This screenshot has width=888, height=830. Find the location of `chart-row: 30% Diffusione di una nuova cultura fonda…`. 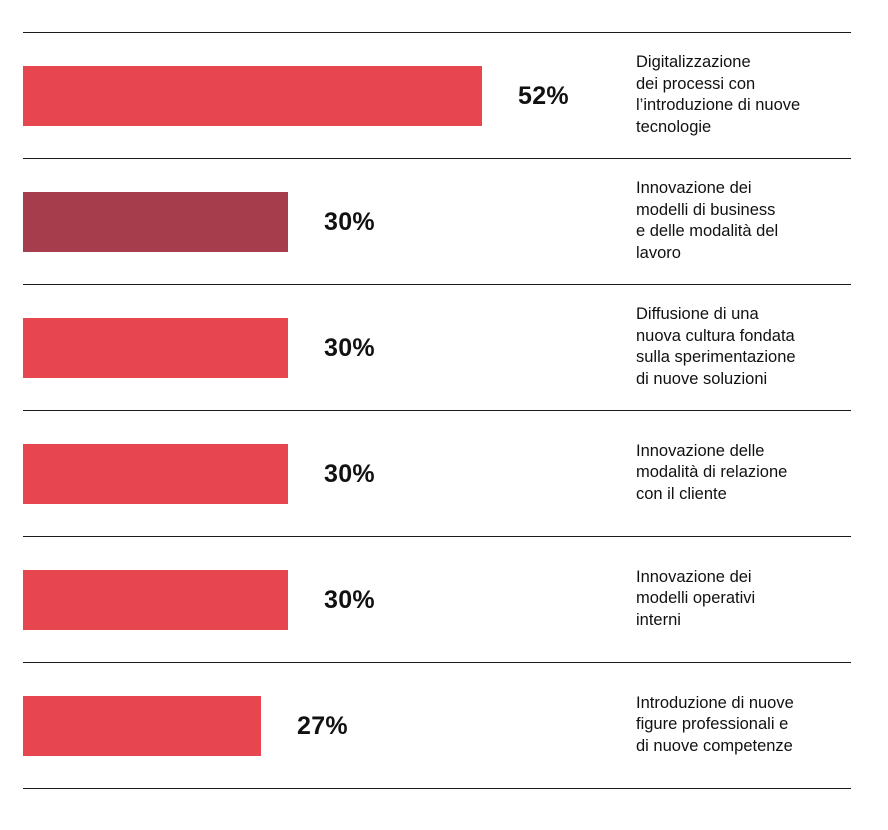

chart-row: 30% Diffusione di una nuova cultura fonda… is located at coordinates (437, 347).